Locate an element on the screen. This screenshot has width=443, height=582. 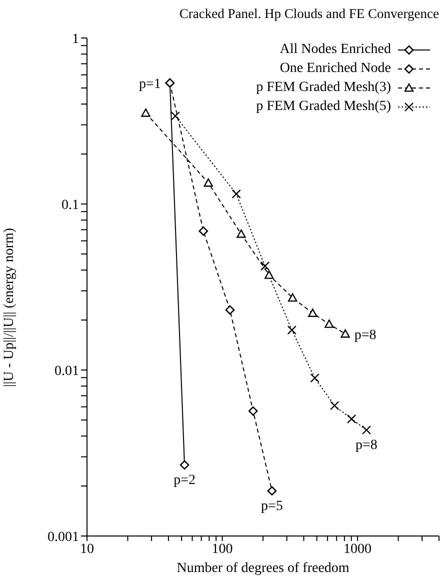
annotation: p=5 is located at coordinates (272, 506).